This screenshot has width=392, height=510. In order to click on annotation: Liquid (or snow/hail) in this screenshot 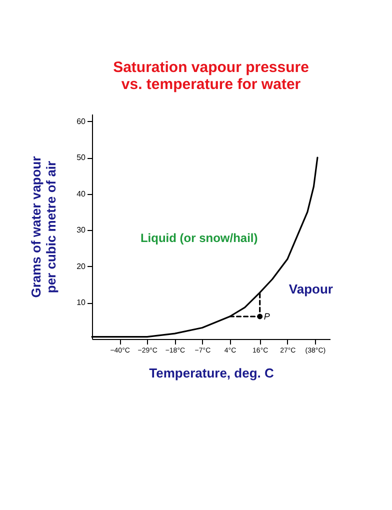, I will do `click(199, 237)`.